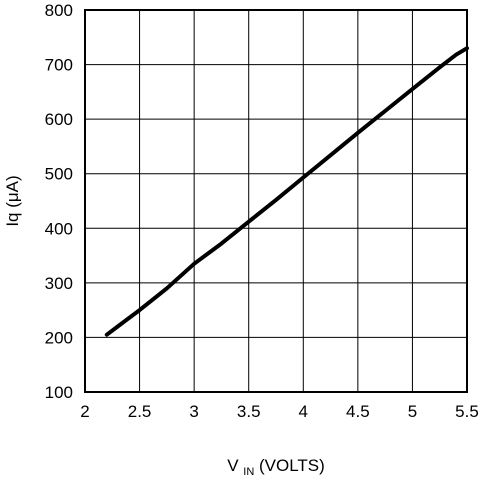  What do you see at coordinates (248, 472) in the screenshot?
I see `x-axis-label-subscript: IN` at bounding box center [248, 472].